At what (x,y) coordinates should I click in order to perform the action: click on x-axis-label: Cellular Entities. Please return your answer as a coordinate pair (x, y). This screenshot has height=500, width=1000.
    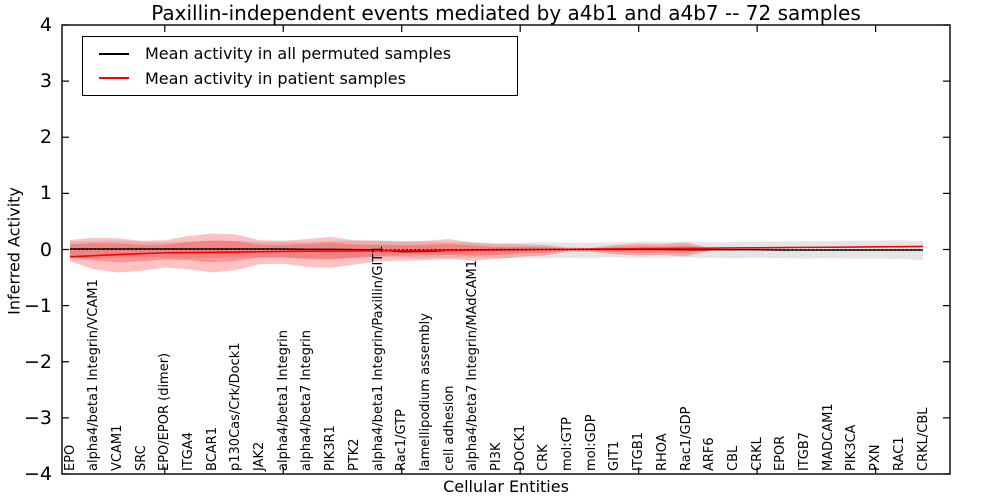
    Looking at the image, I should click on (506, 486).